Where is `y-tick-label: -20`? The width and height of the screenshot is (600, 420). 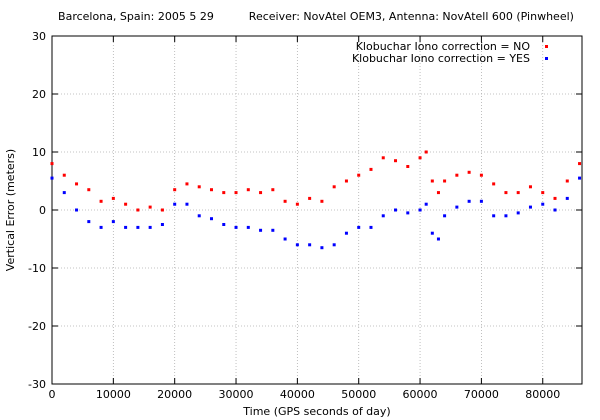
y-tick-label: -20 is located at coordinates (37, 326).